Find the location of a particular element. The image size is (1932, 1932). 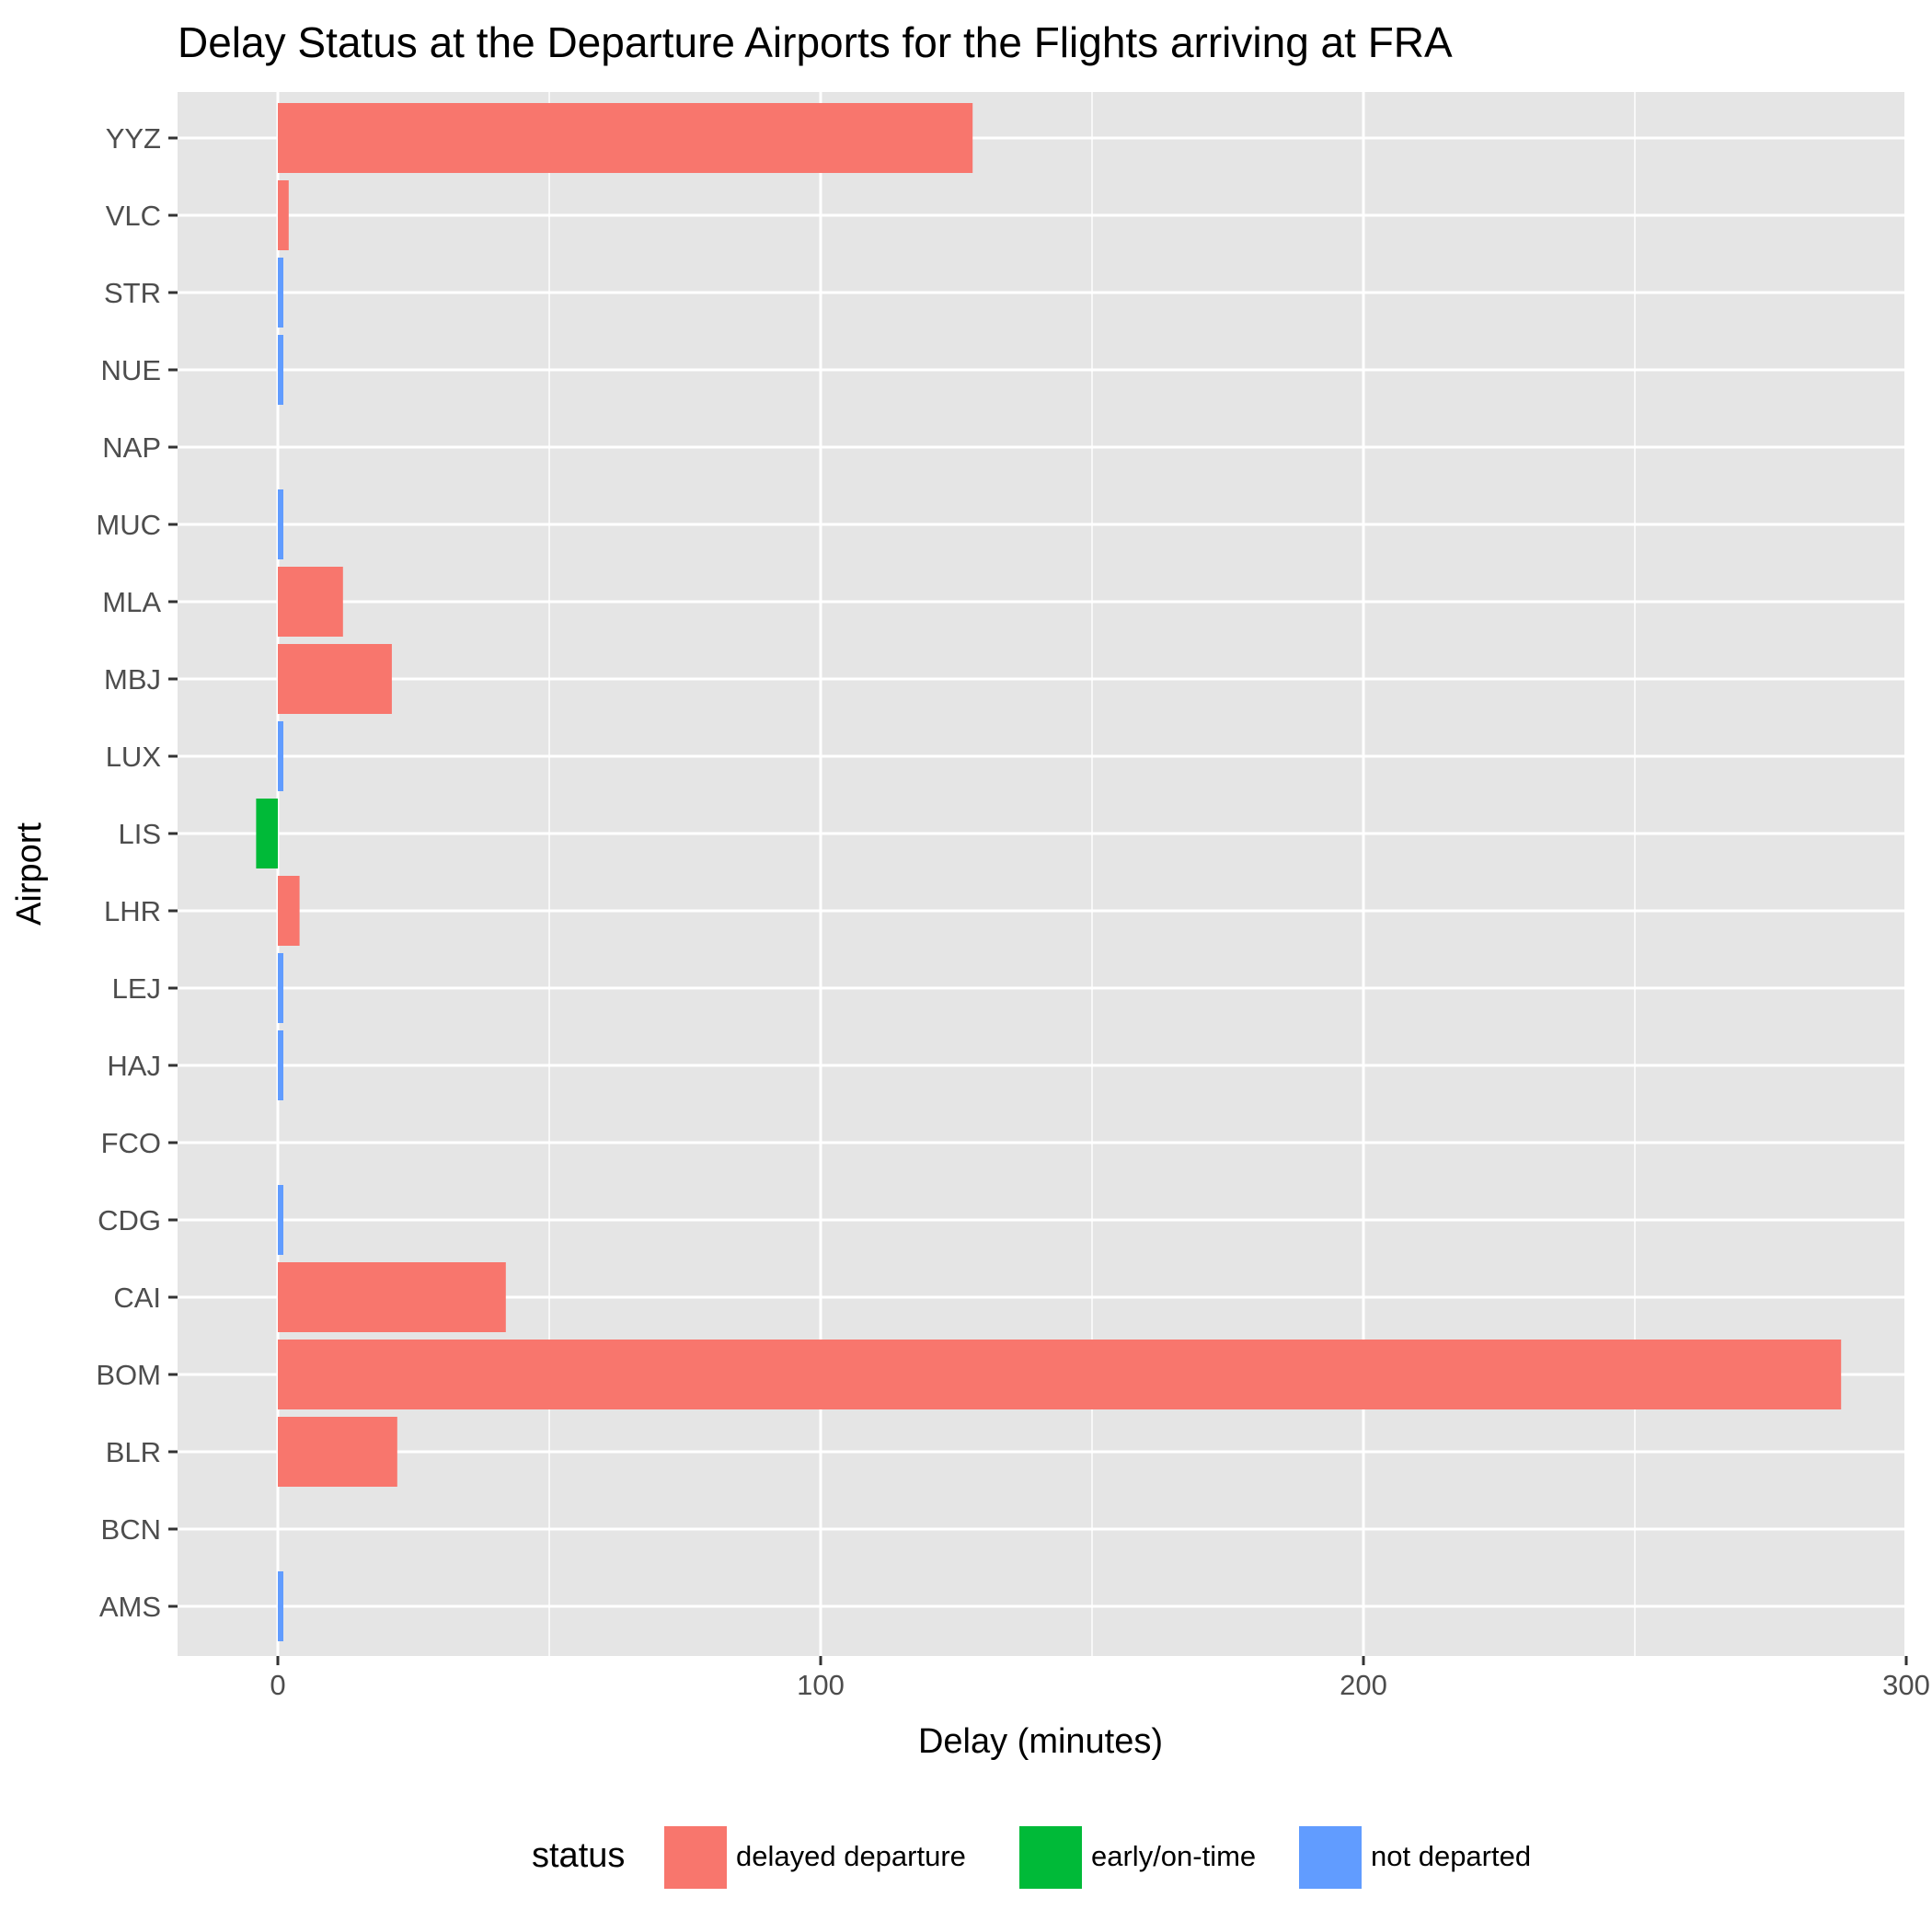

y-tick-label: LIS is located at coordinates (139, 834).